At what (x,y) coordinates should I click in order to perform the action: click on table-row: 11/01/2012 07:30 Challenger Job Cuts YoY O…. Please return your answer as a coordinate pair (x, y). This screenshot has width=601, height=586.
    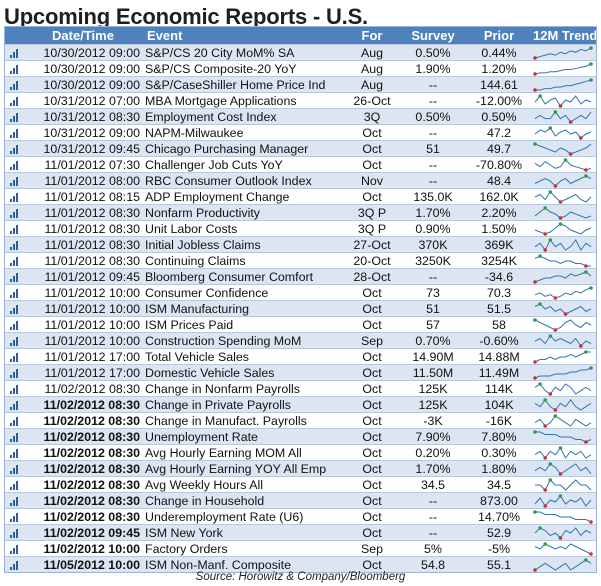
    Looking at the image, I should click on (300, 164).